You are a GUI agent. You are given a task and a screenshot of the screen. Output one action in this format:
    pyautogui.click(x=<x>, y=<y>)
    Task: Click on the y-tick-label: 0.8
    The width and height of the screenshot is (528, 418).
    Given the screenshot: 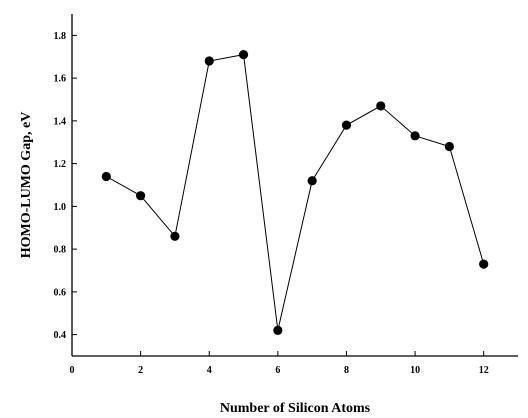 What is the action you would take?
    pyautogui.click(x=60, y=250)
    